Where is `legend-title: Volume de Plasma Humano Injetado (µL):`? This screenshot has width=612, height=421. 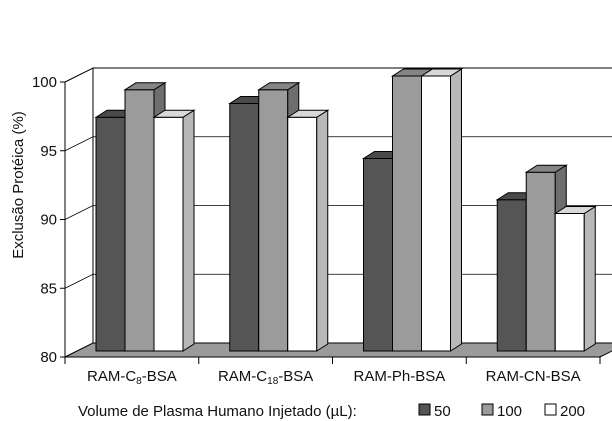 legend-title: Volume de Plasma Humano Injetado (µL): is located at coordinates (217, 411).